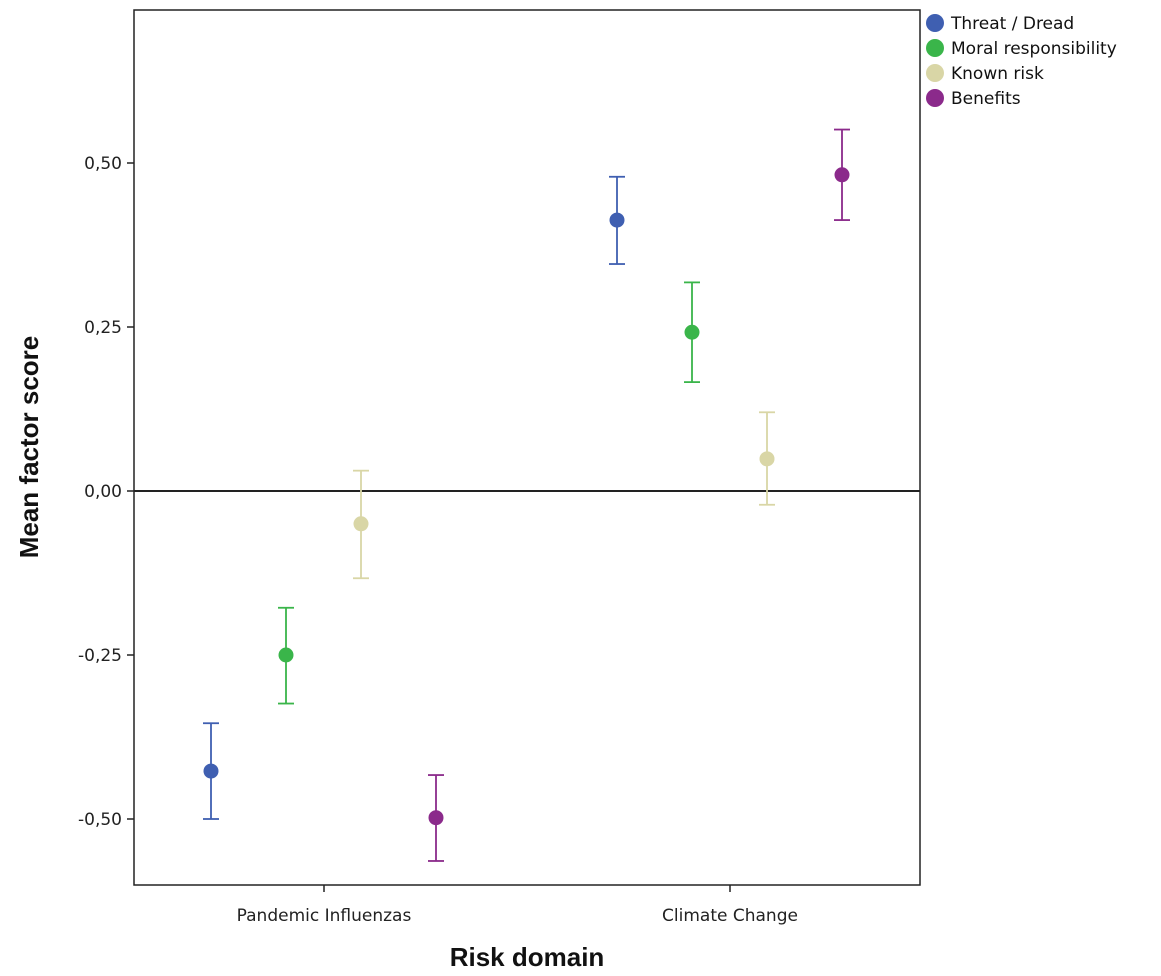 This screenshot has height=976, width=1161. What do you see at coordinates (100, 656) in the screenshot?
I see `y-tick-label: -0,25` at bounding box center [100, 656].